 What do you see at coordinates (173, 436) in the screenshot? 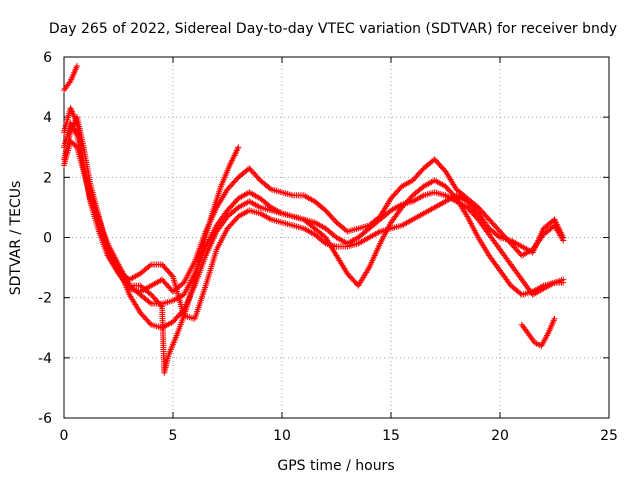
I see `x-tick-label: 5` at bounding box center [173, 436].